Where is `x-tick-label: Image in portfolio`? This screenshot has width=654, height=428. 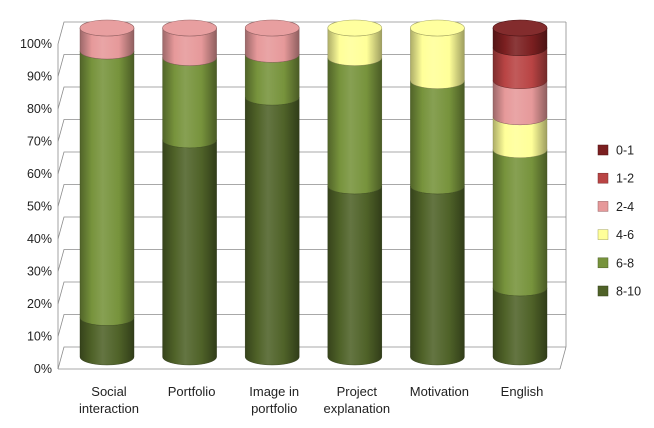 x-tick-label: Image in portfolio is located at coordinates (274, 400).